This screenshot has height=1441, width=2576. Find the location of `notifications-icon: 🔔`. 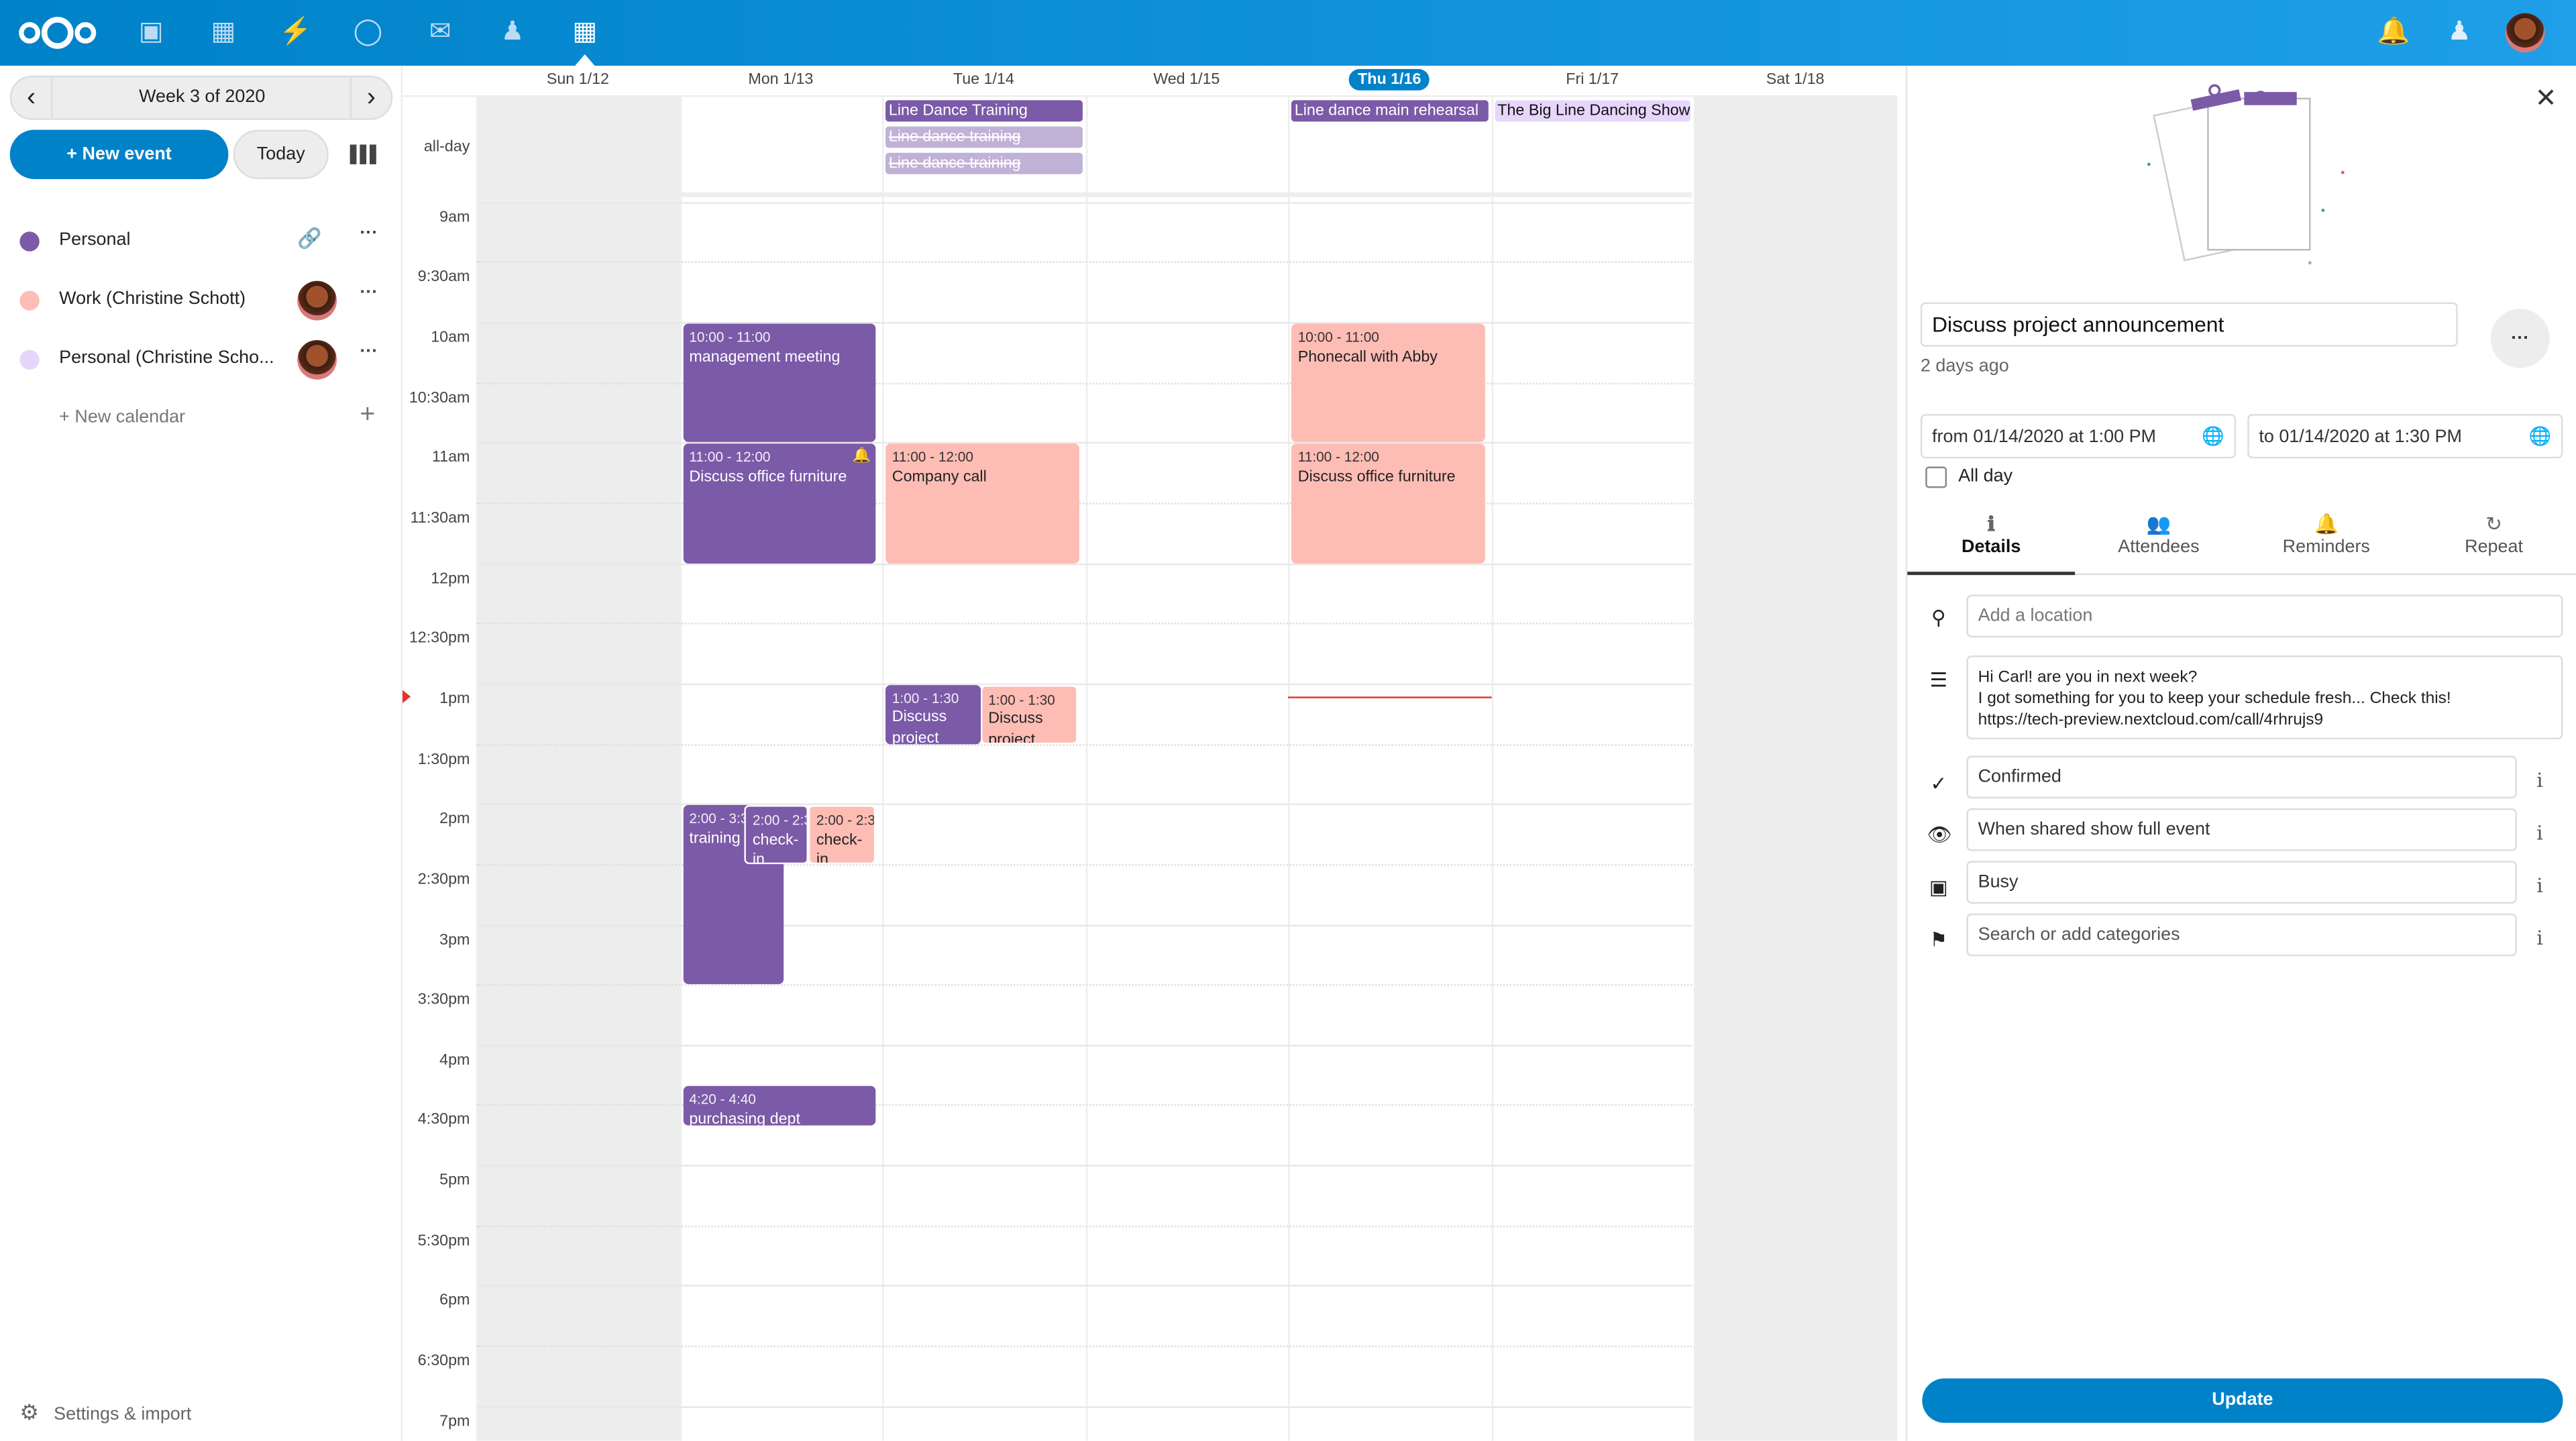

notifications-icon: 🔔 is located at coordinates (2393, 31).